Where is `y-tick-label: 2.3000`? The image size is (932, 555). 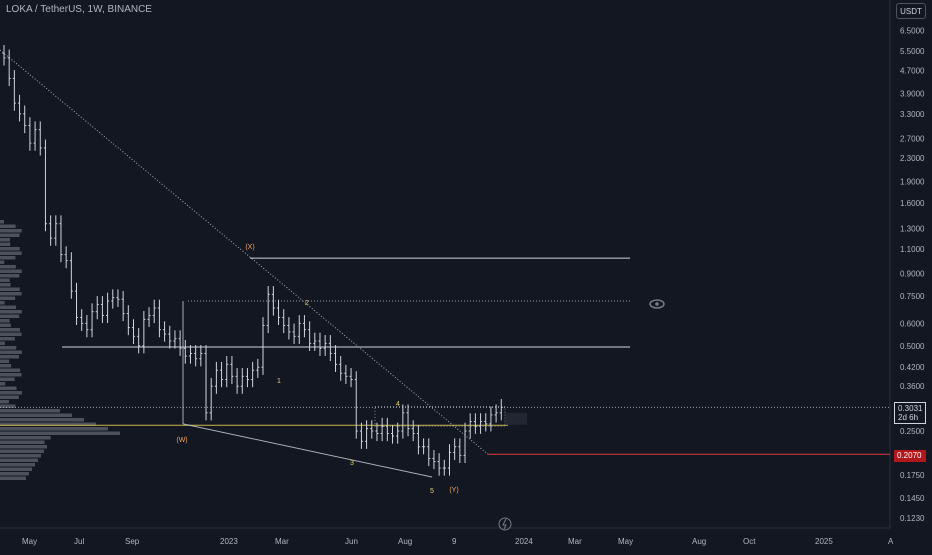
y-tick-label: 2.3000 is located at coordinates (912, 158).